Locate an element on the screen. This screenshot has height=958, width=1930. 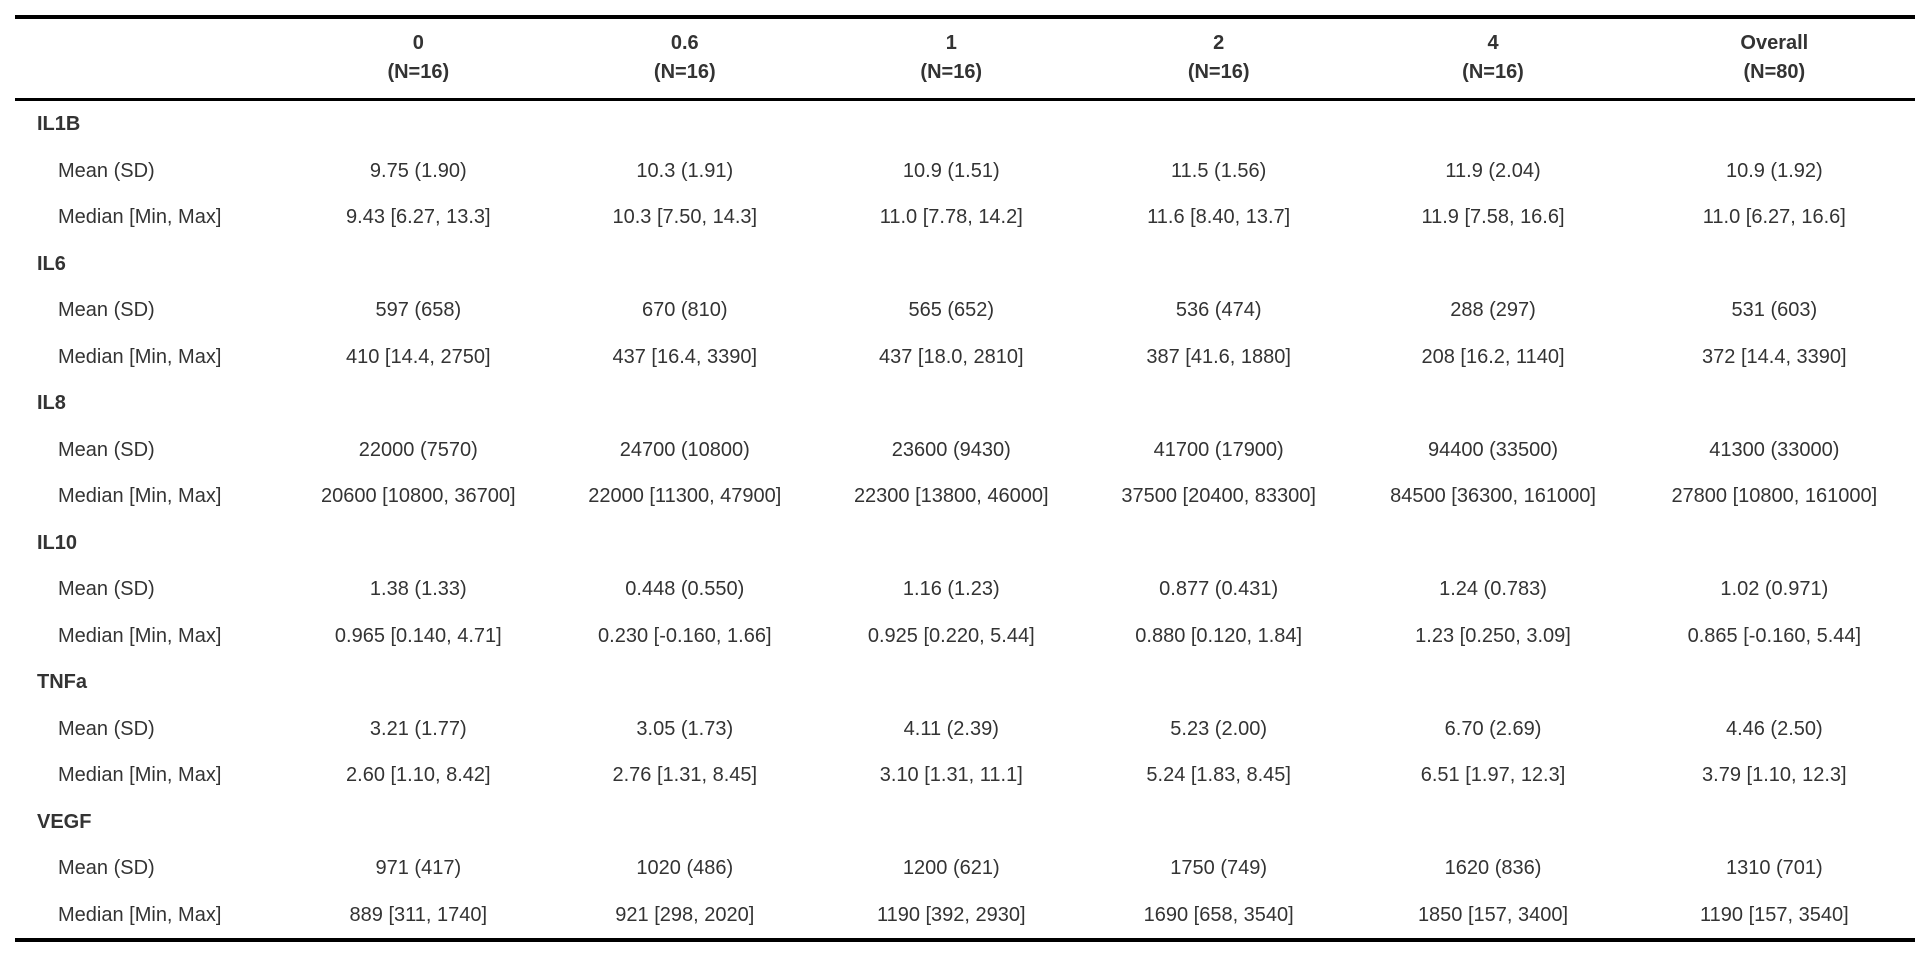
value-cell: 37500 [20400, 83300] is located at coordinates (1218, 496).